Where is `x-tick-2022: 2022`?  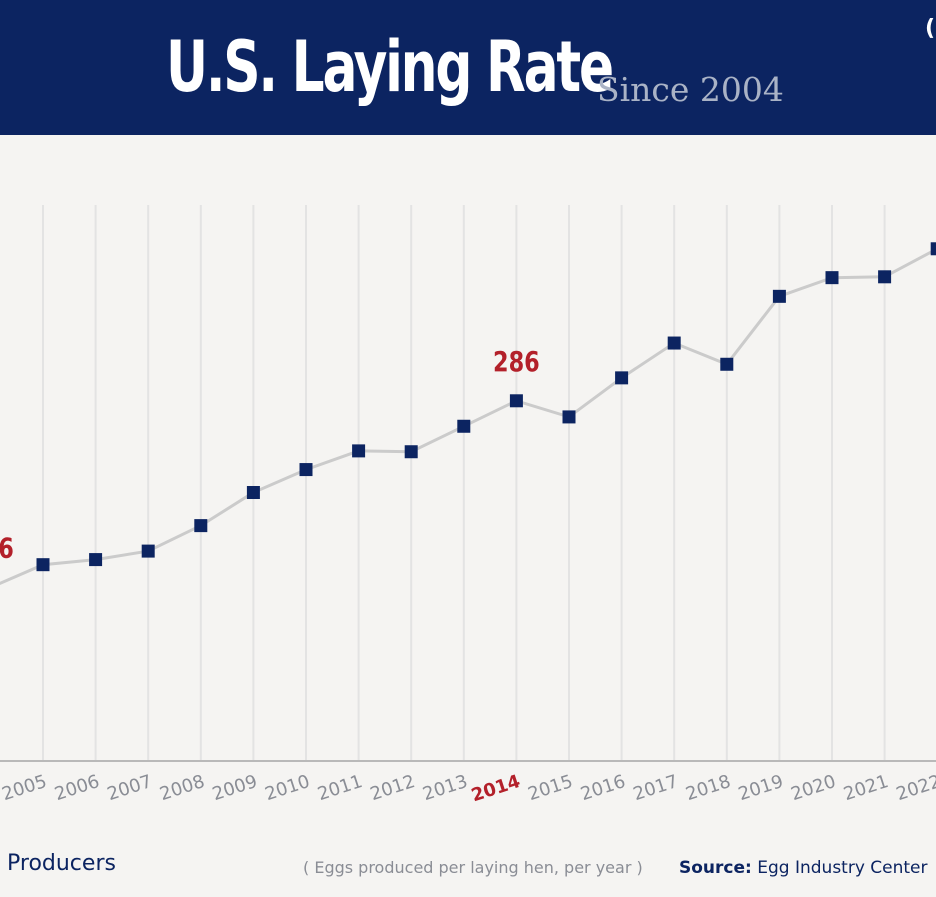 x-tick-2022: 2022 is located at coordinates (915, 788).